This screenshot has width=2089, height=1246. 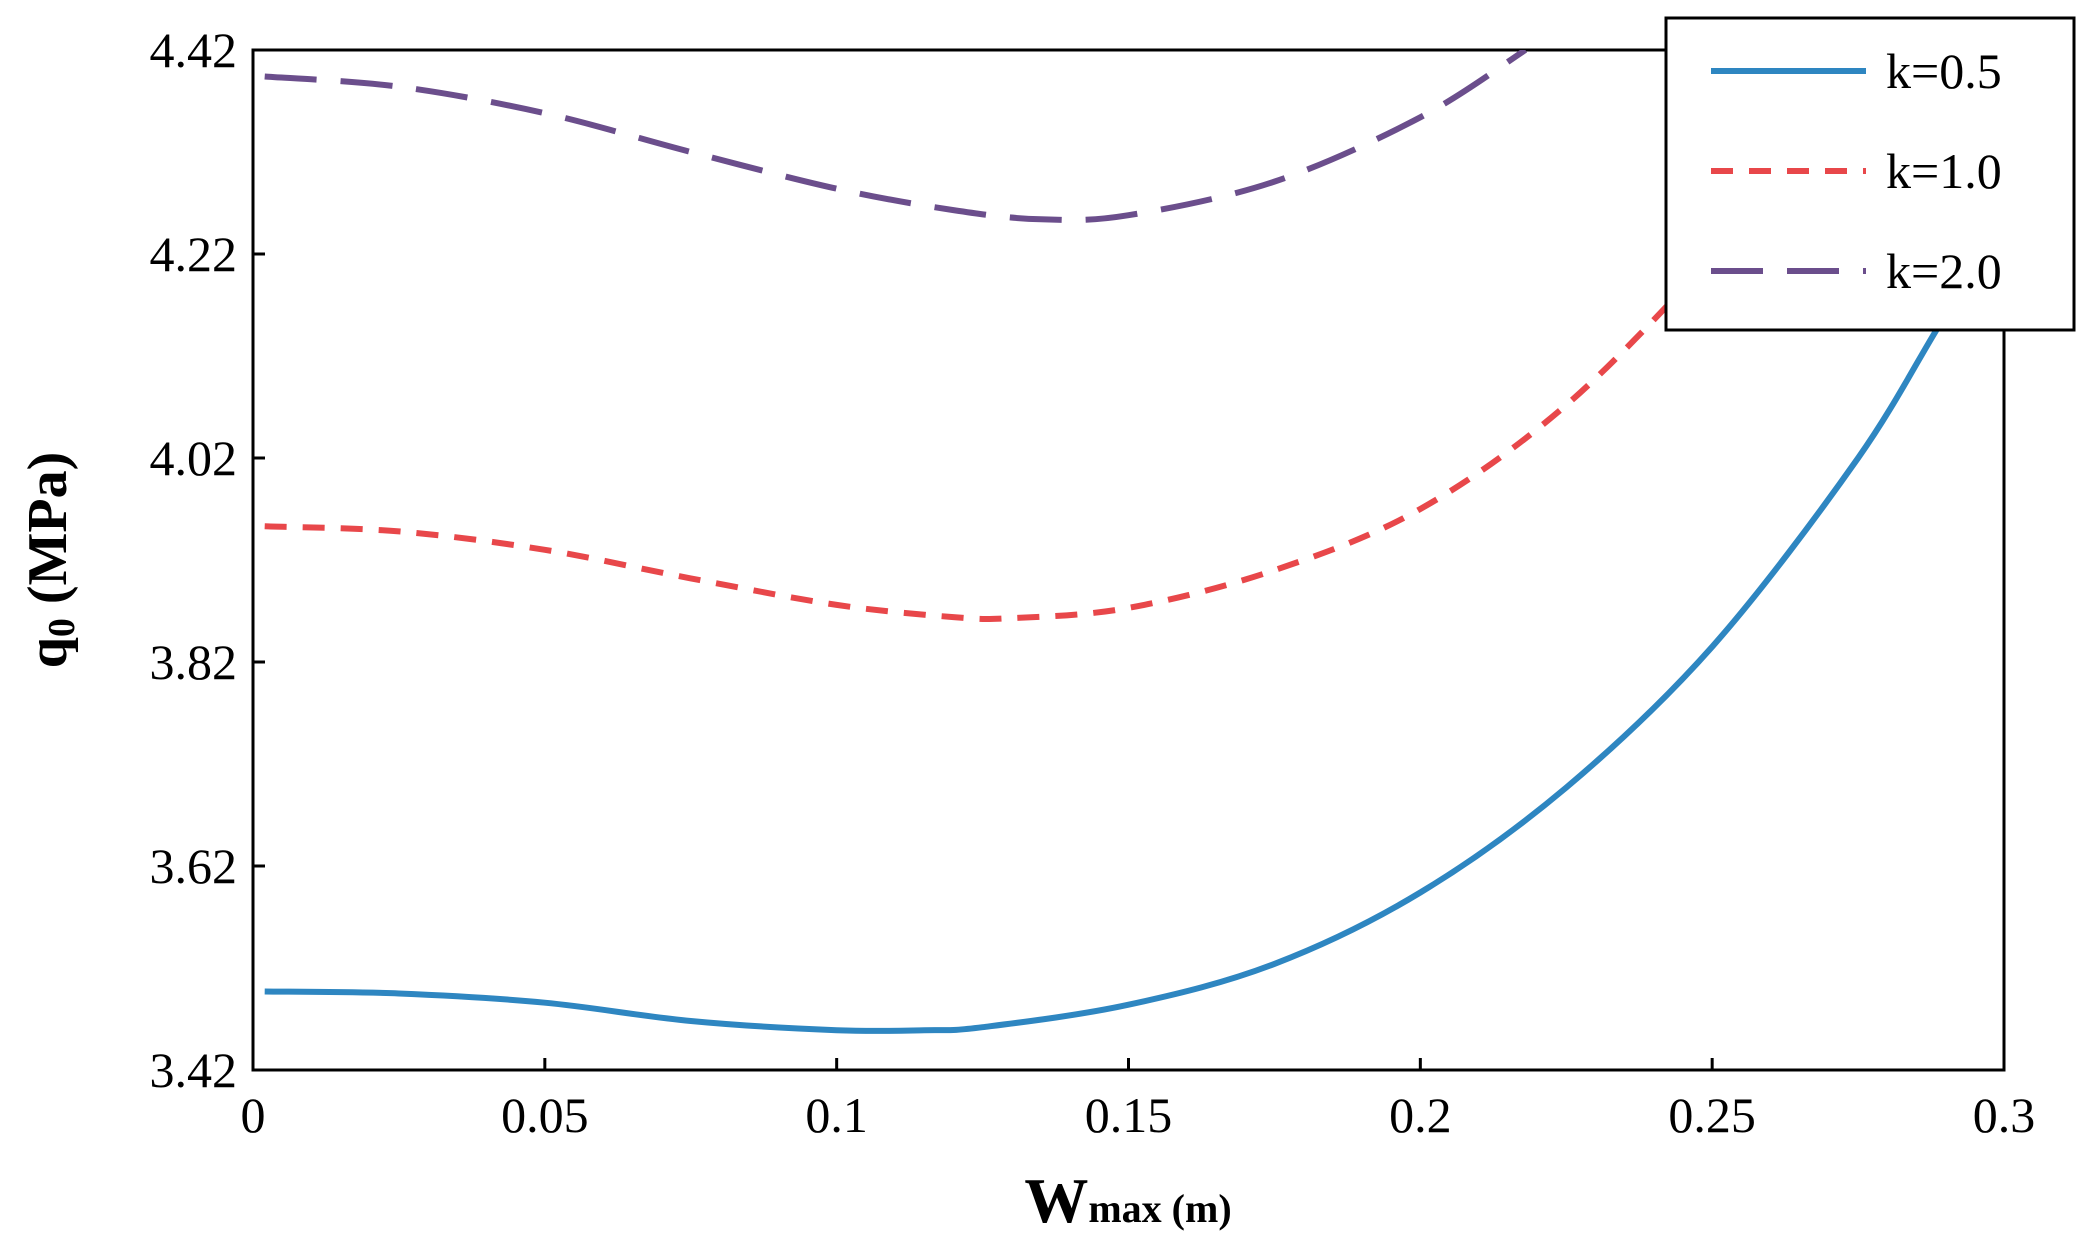 I want to click on x-axis-title-sub: max, so click(x=1124, y=1208).